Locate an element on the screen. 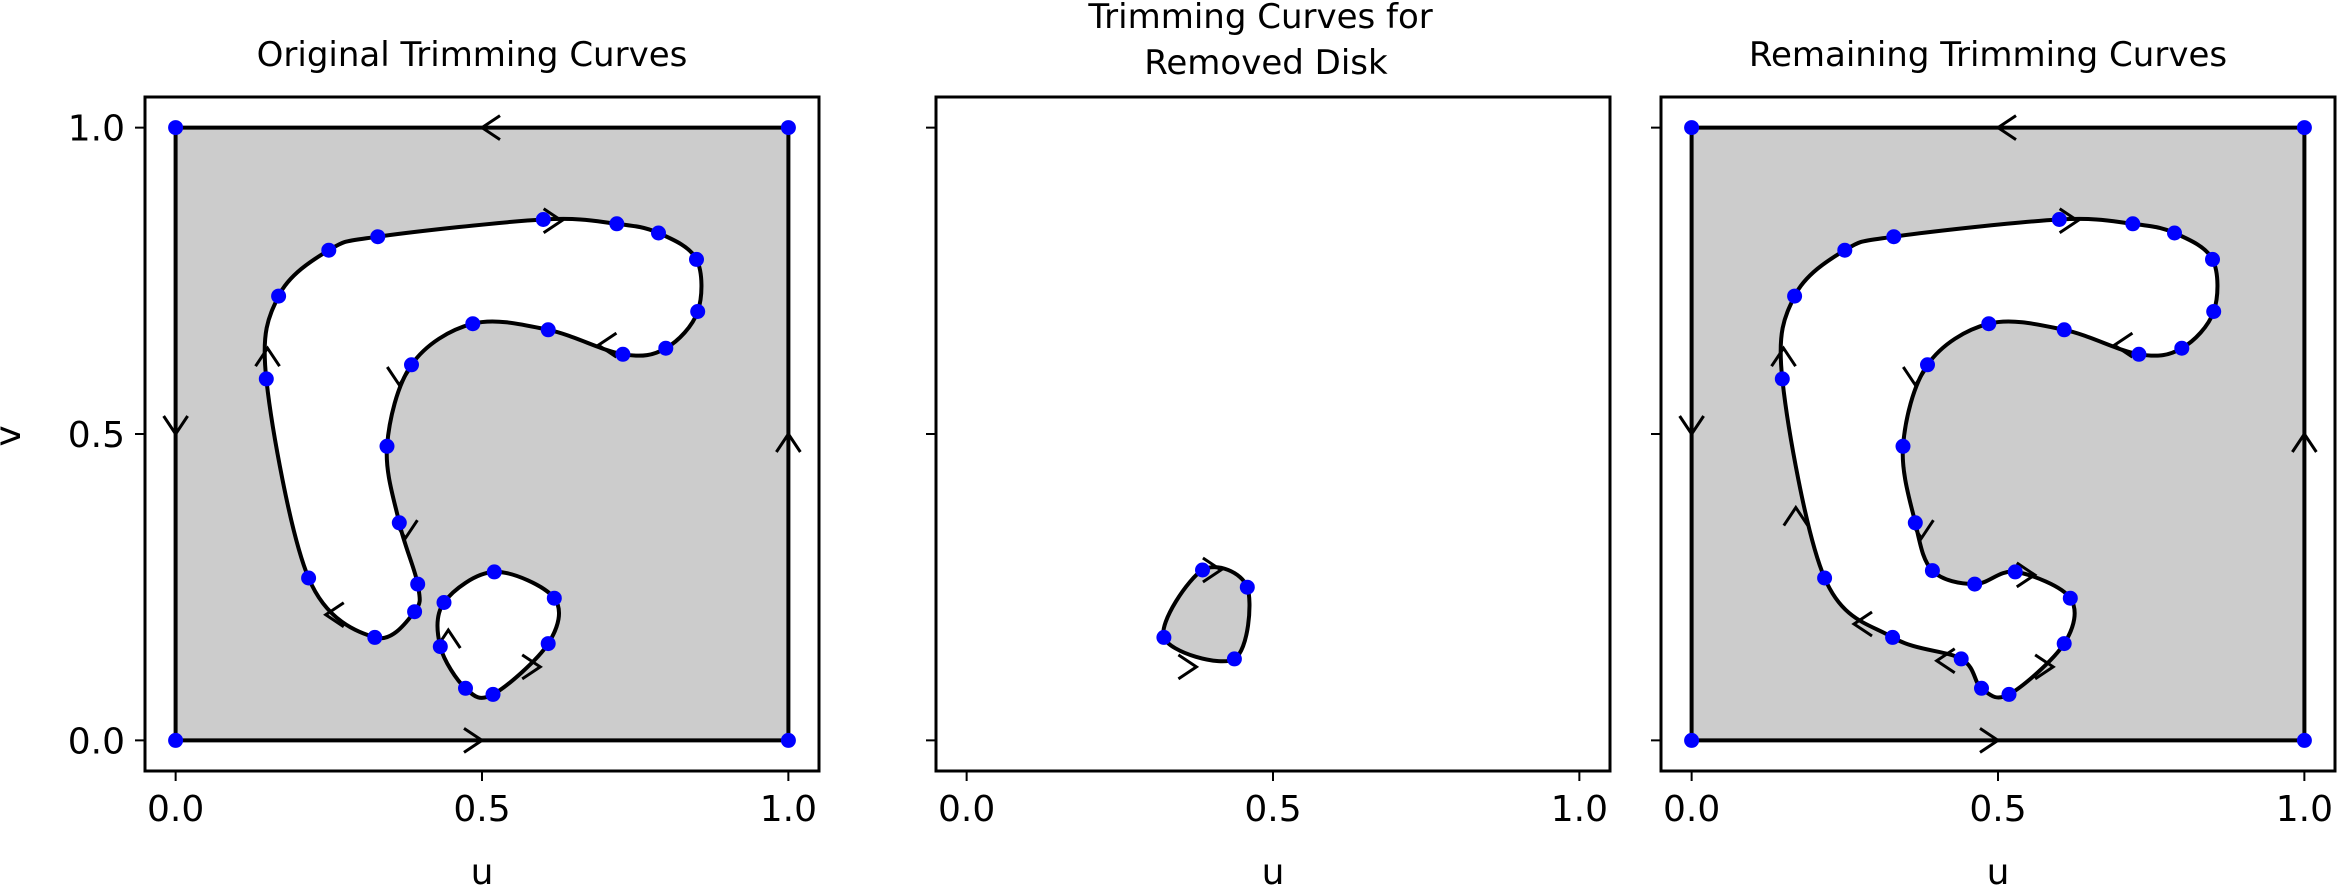 The height and width of the screenshot is (890, 2337). panel-title-line-2: Removed Disk is located at coordinates (1266, 63).